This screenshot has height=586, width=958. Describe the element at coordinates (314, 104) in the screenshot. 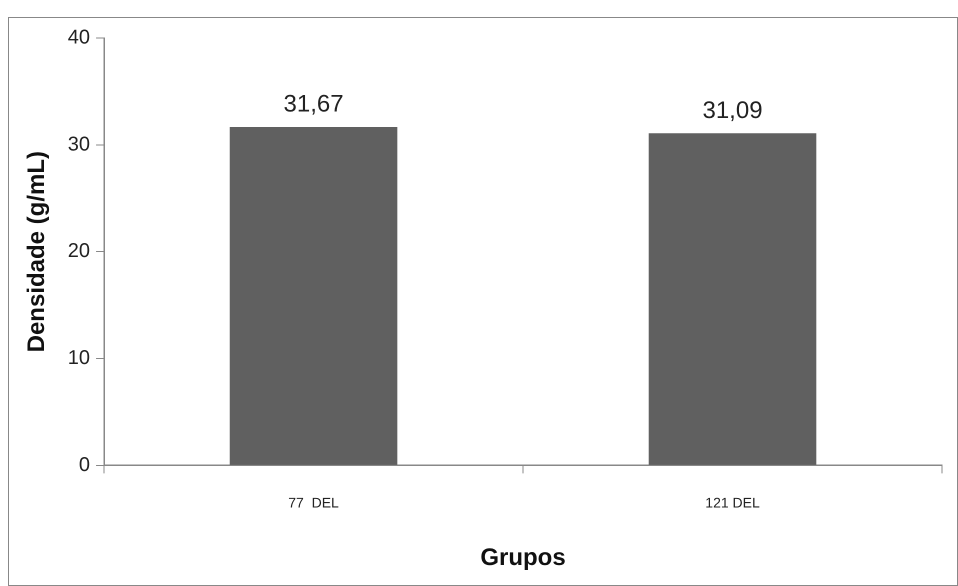

I see `data-label: 31,67` at that location.